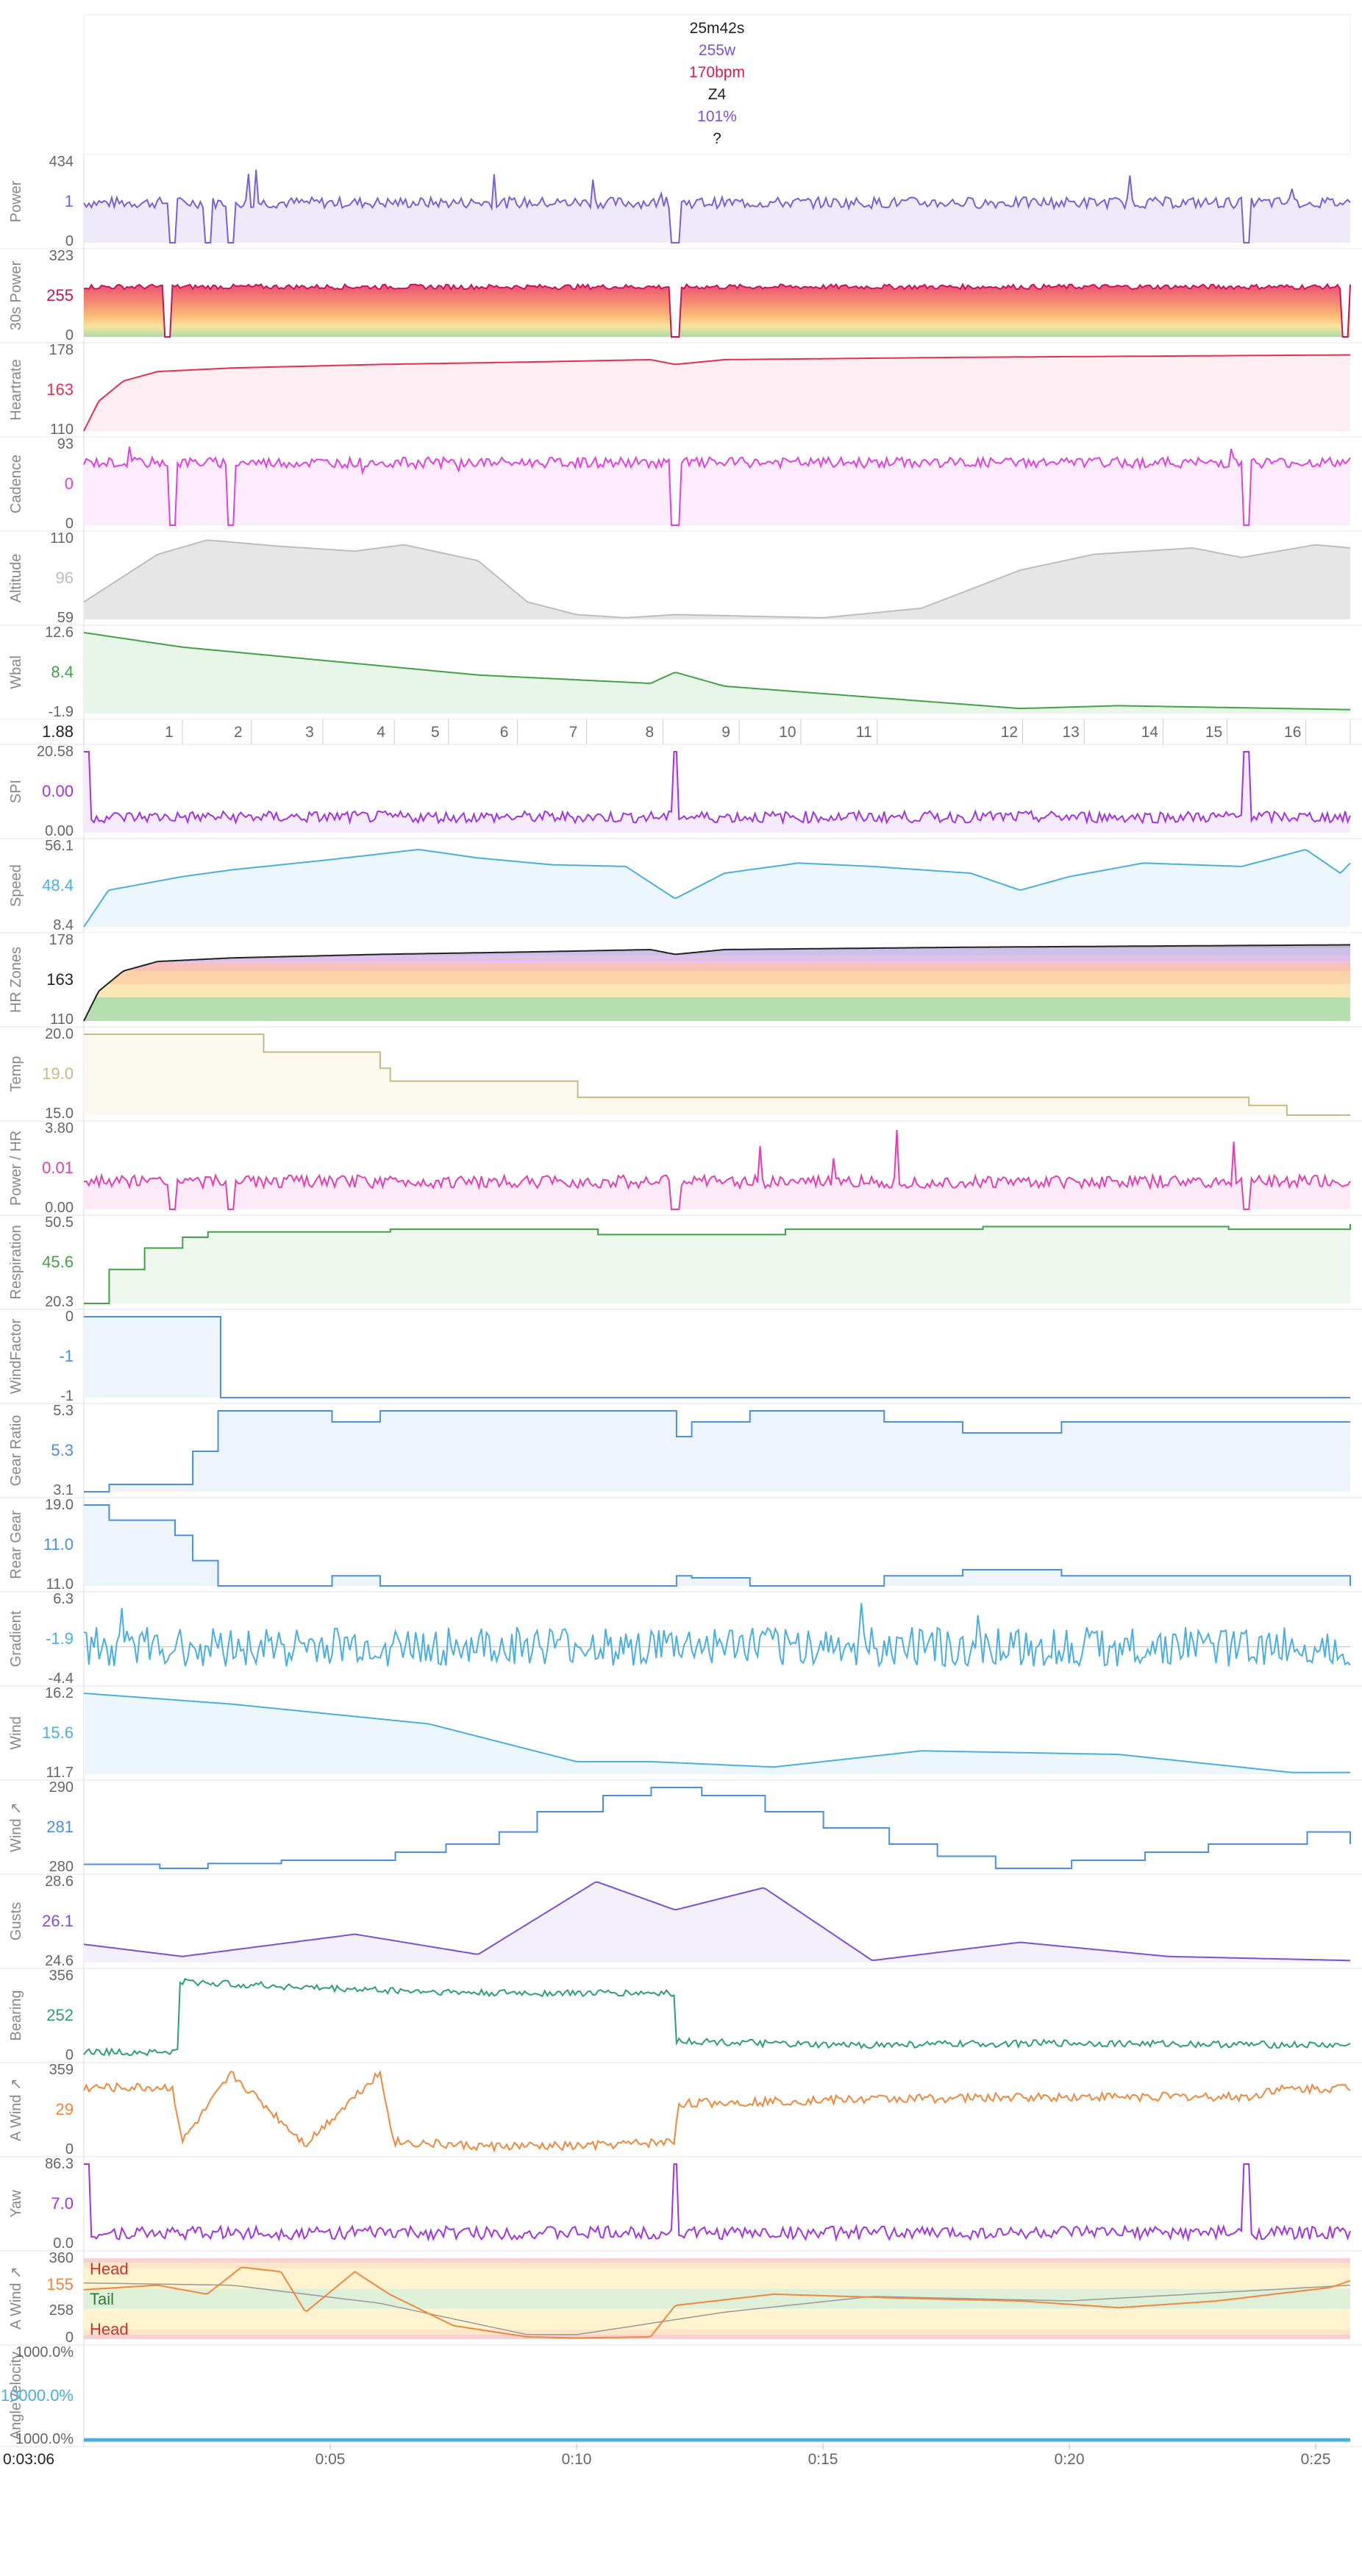  Describe the element at coordinates (44, 2439) in the screenshot. I see `y-tick: 1000.0%` at that location.